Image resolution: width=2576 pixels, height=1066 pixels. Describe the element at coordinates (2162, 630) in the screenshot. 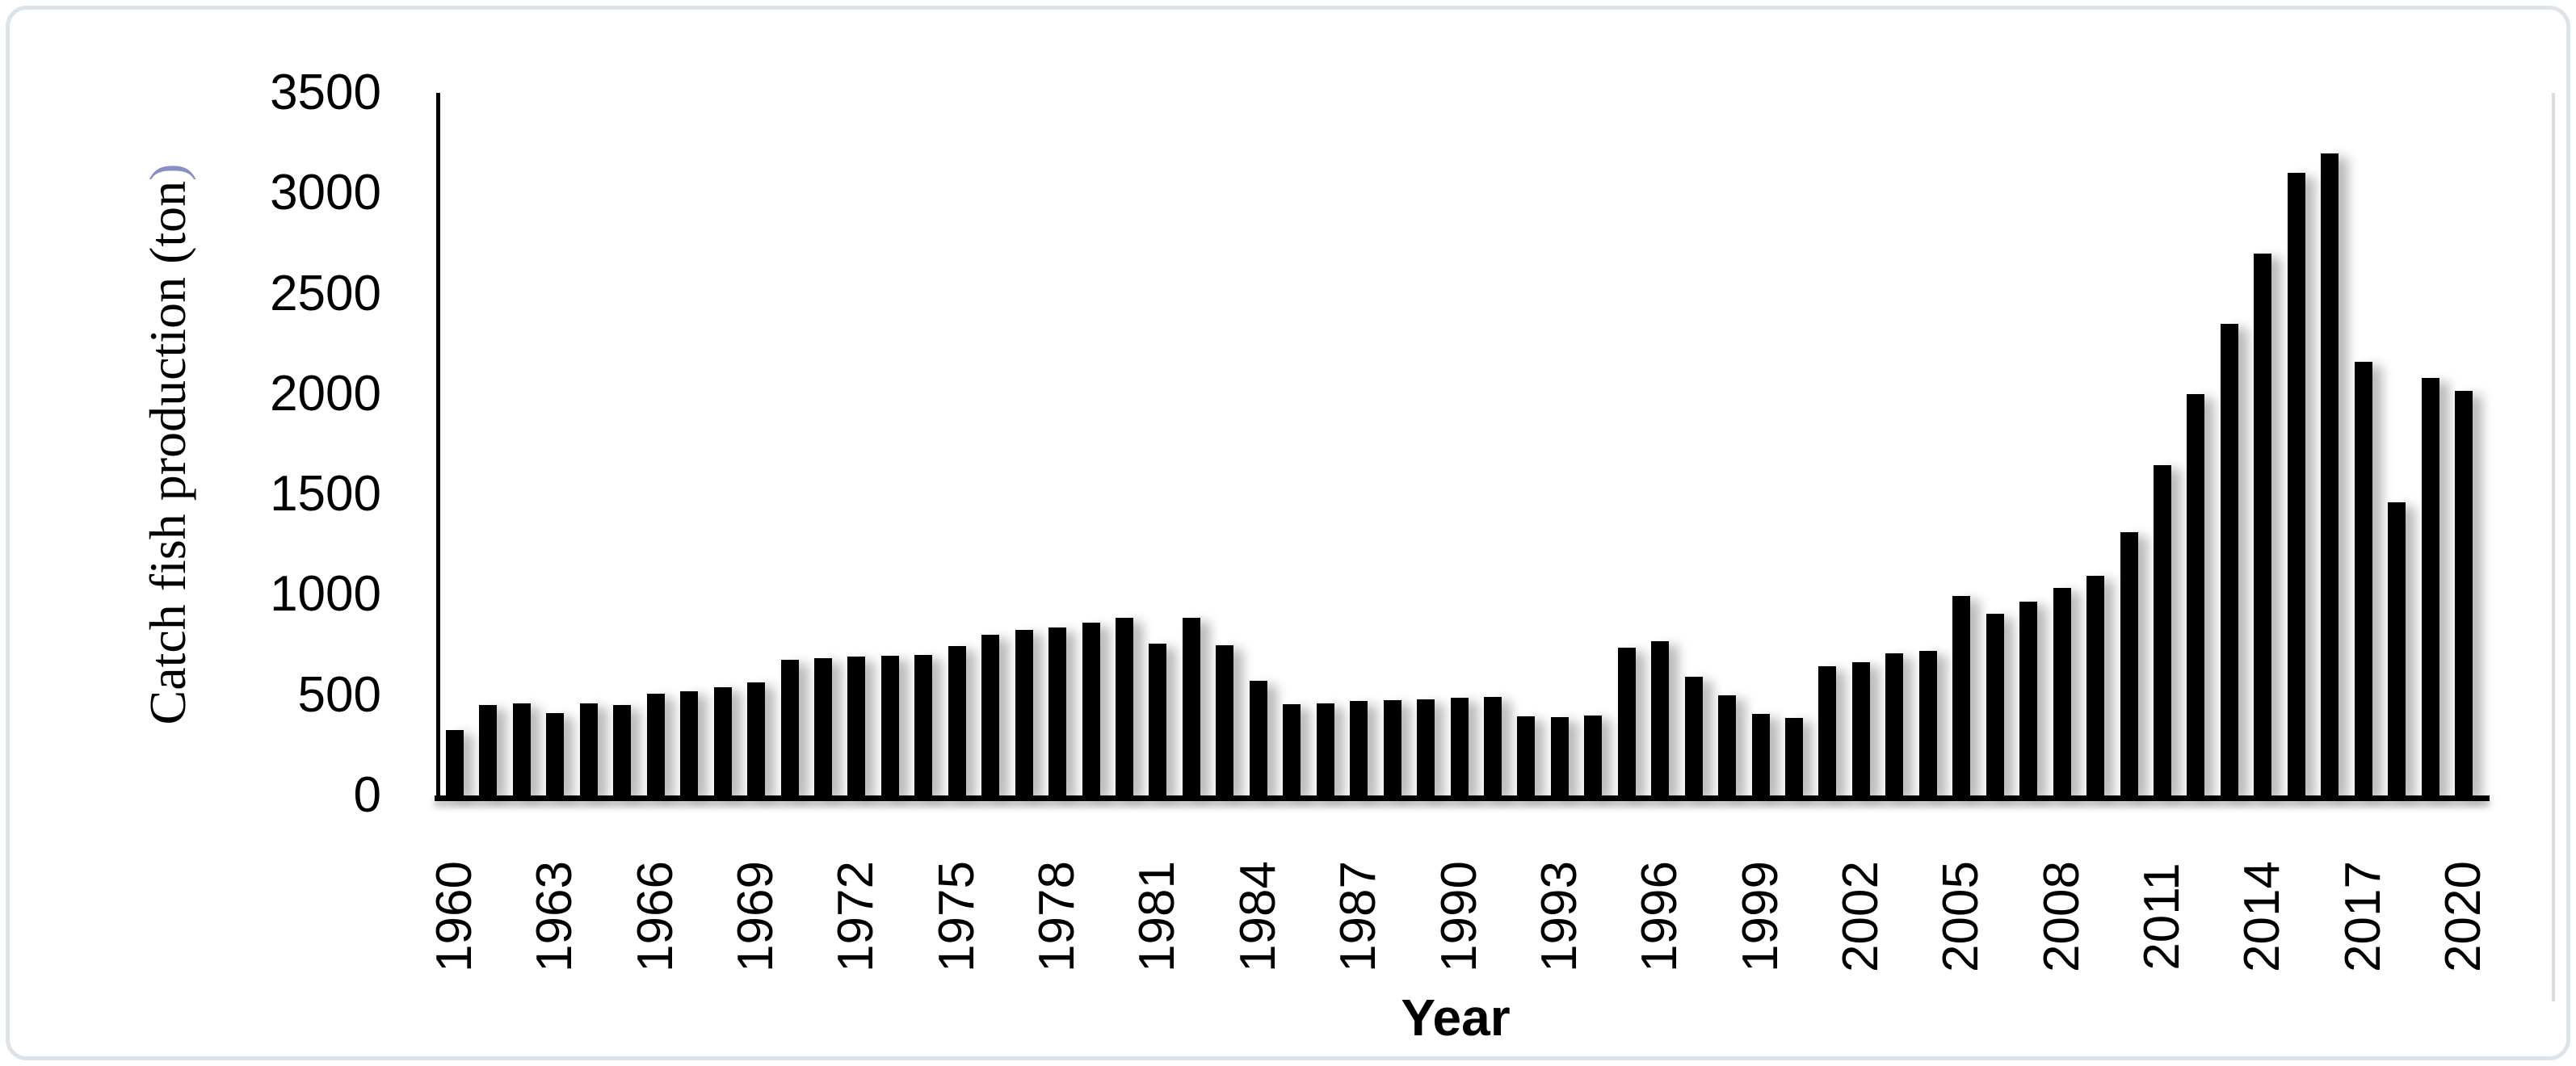

I see `bar-2011` at that location.